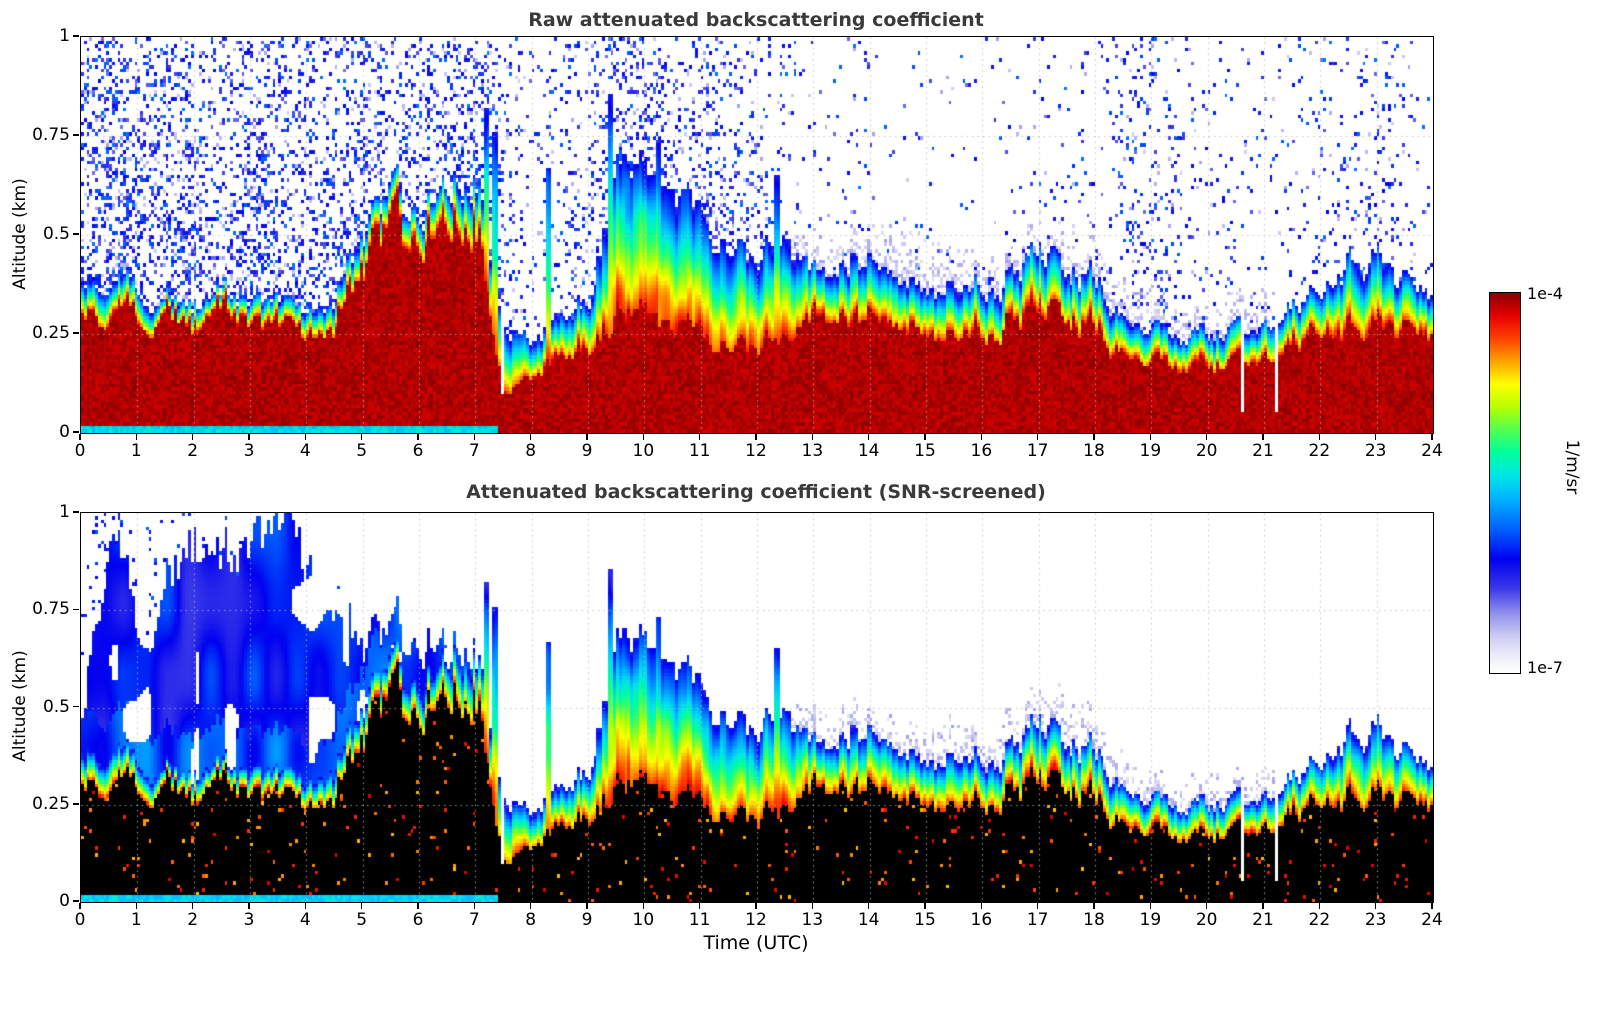 The height and width of the screenshot is (1020, 1621). What do you see at coordinates (925, 451) in the screenshot?
I see `x-tick-label: 15` at bounding box center [925, 451].